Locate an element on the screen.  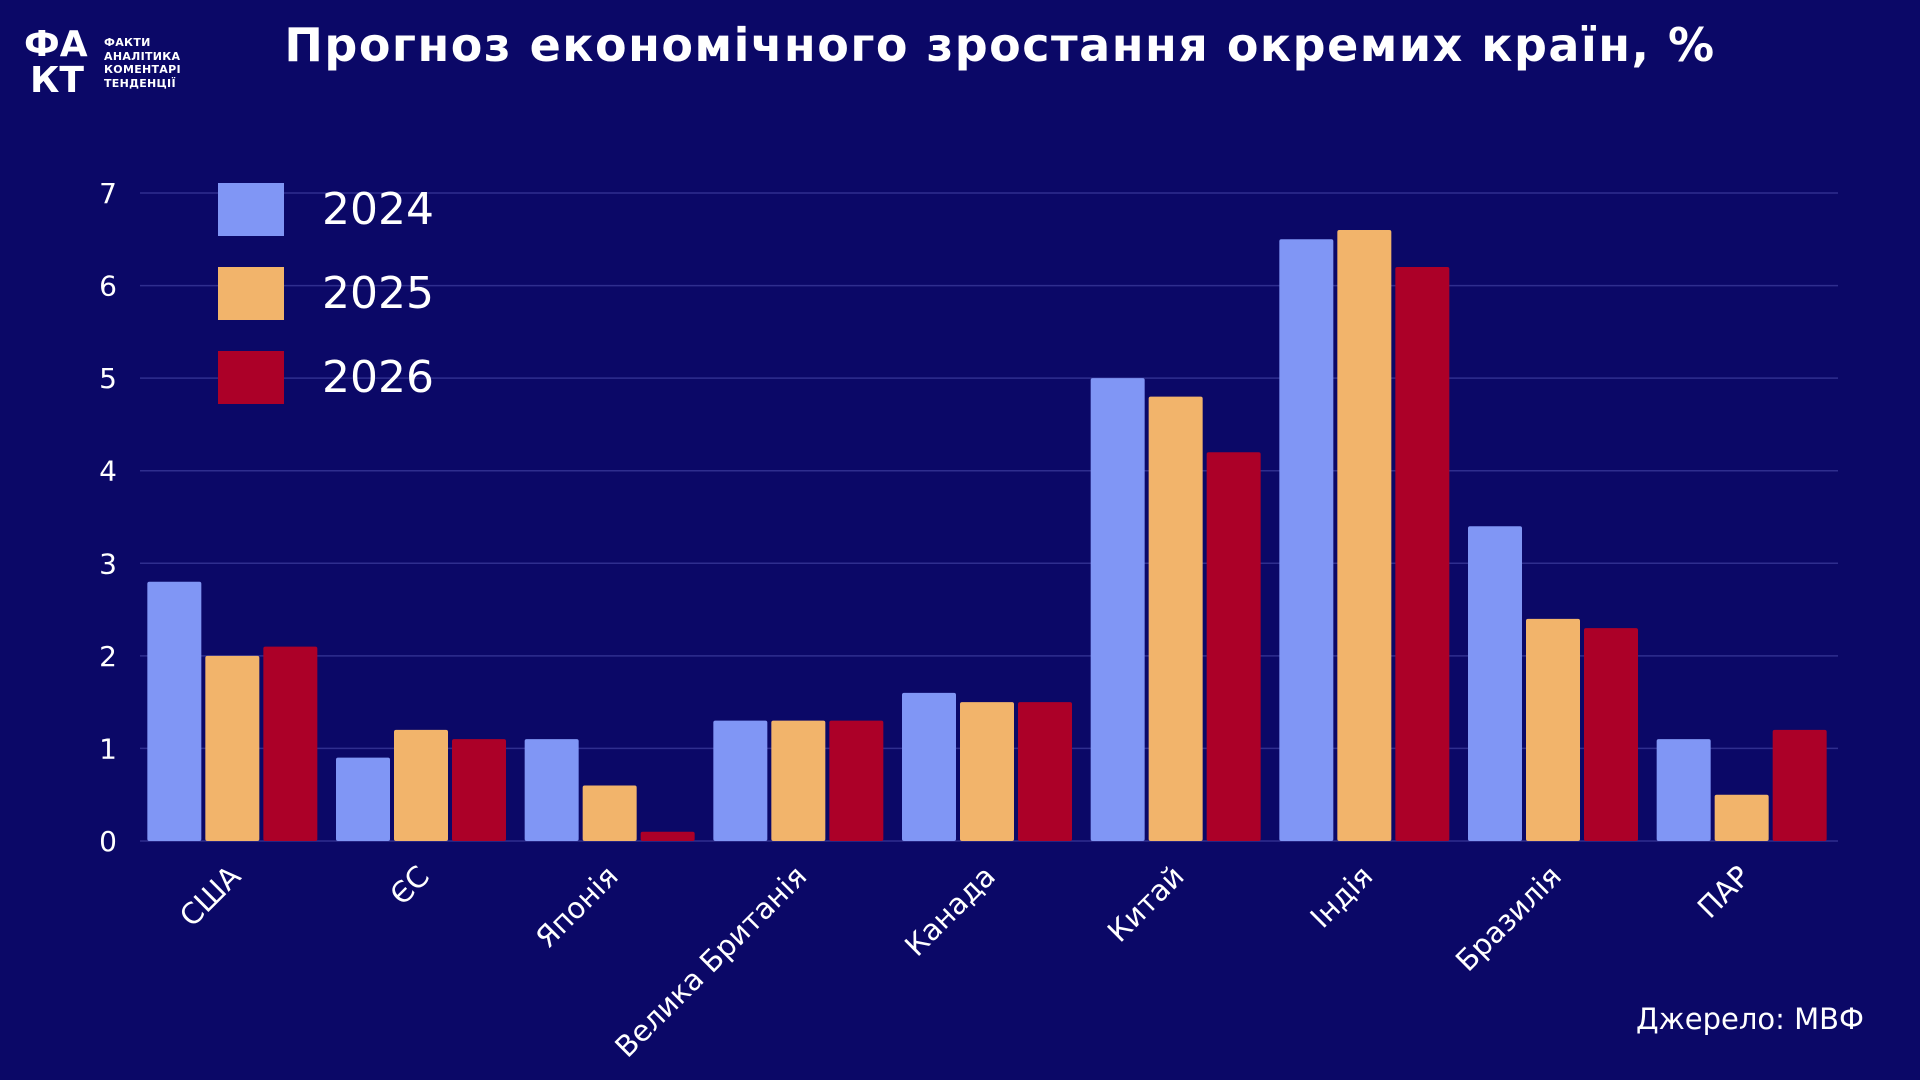
logo-tagline: КОМЕНТАРІ is located at coordinates (142, 69).